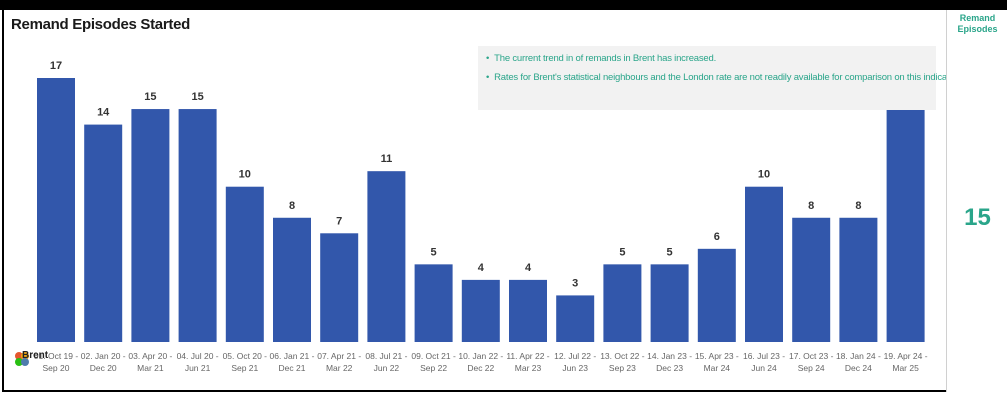 The image size is (1007, 396). I want to click on bar-value-label: 17, so click(56, 66).